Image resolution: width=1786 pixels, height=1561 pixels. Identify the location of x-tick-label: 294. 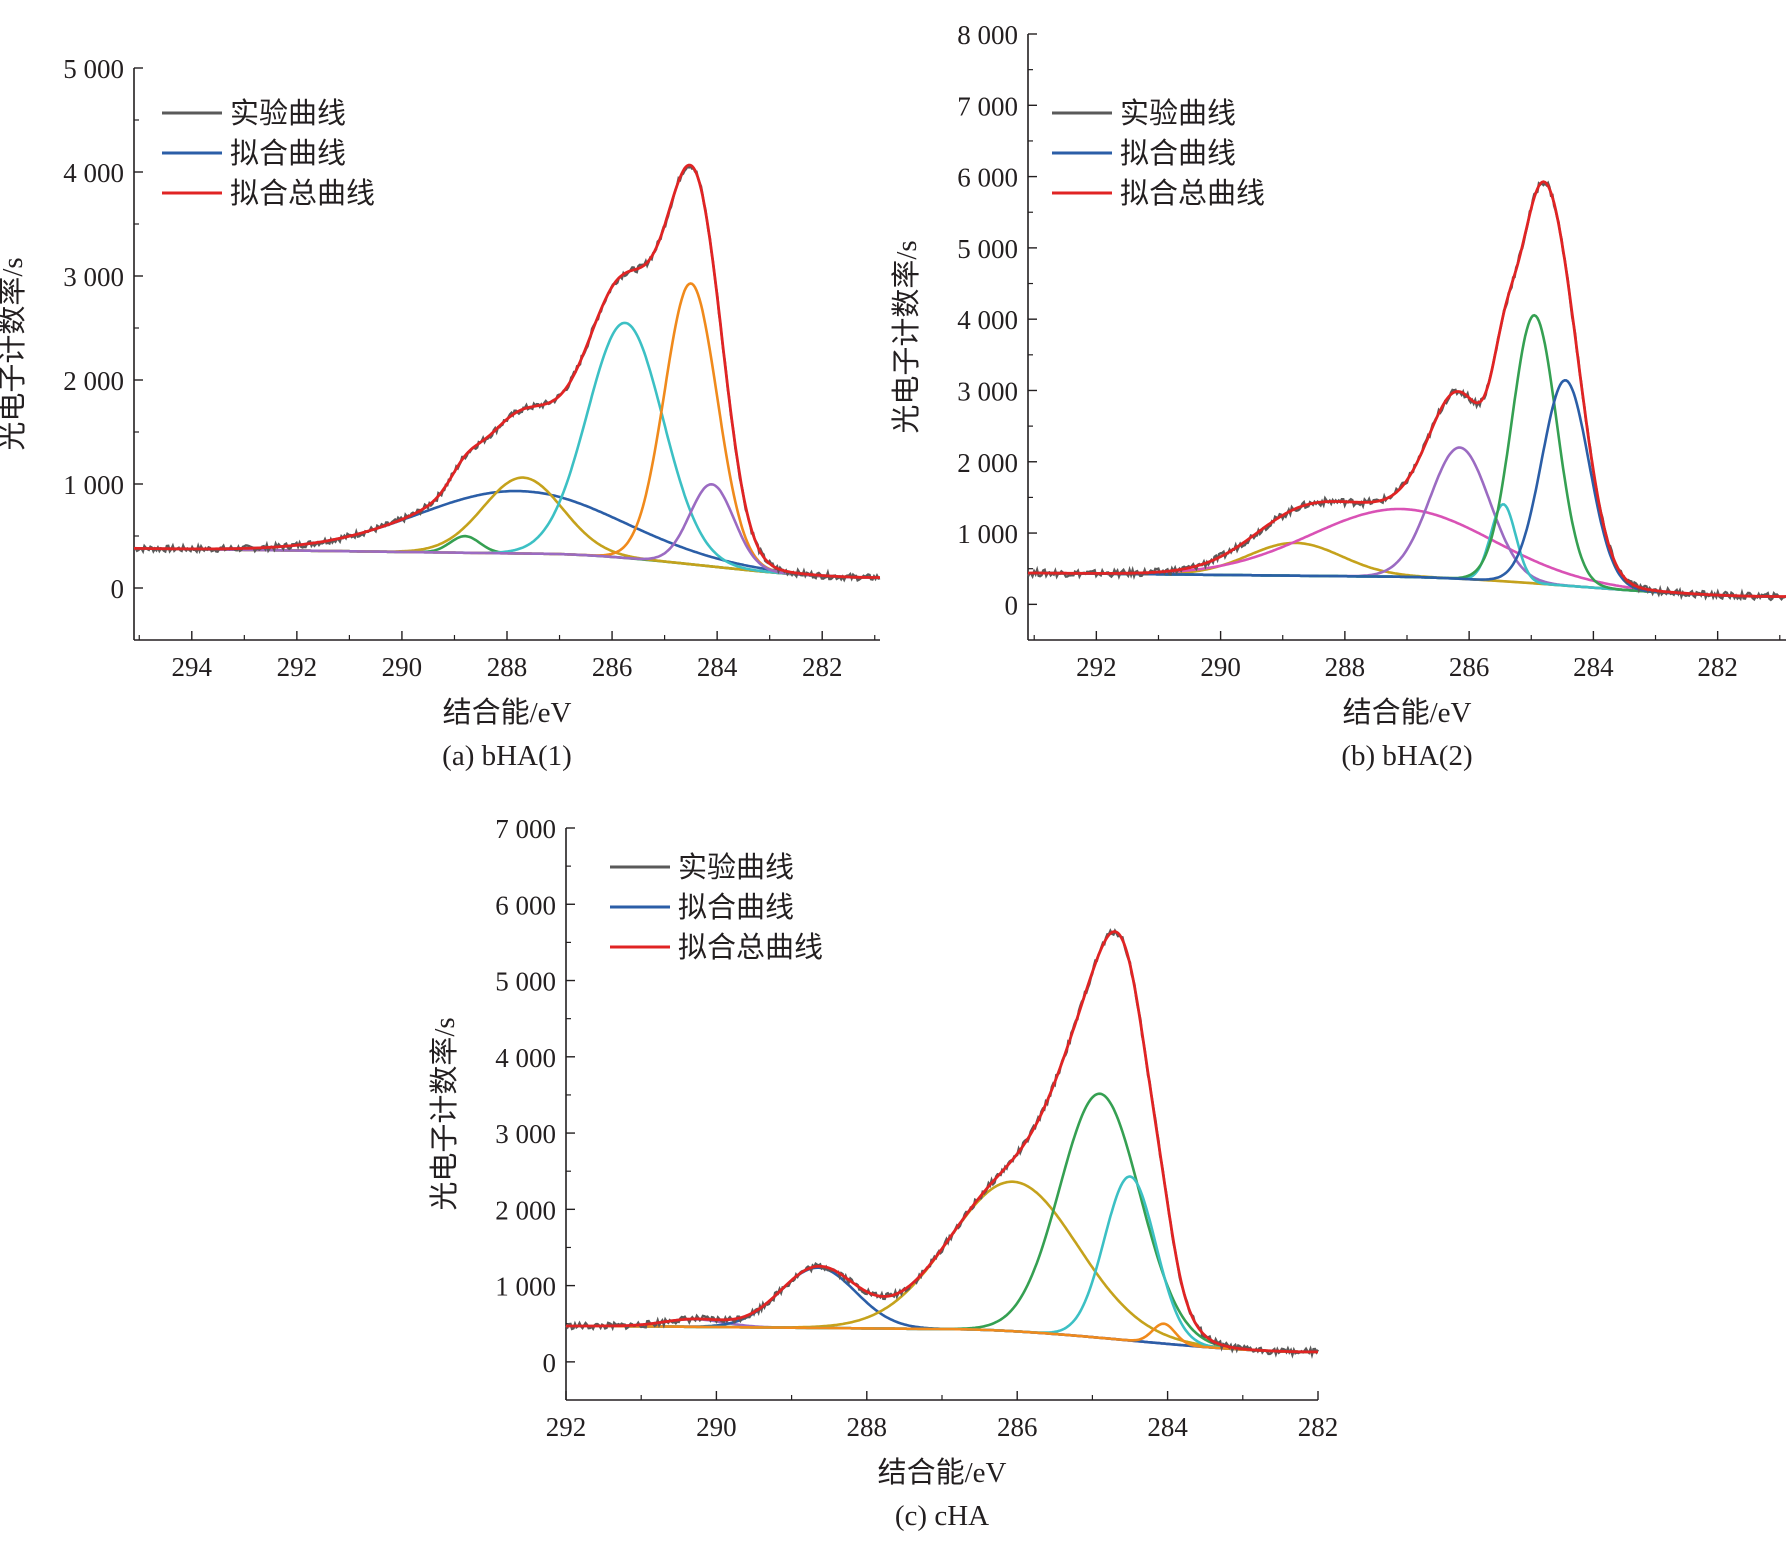
(192, 667).